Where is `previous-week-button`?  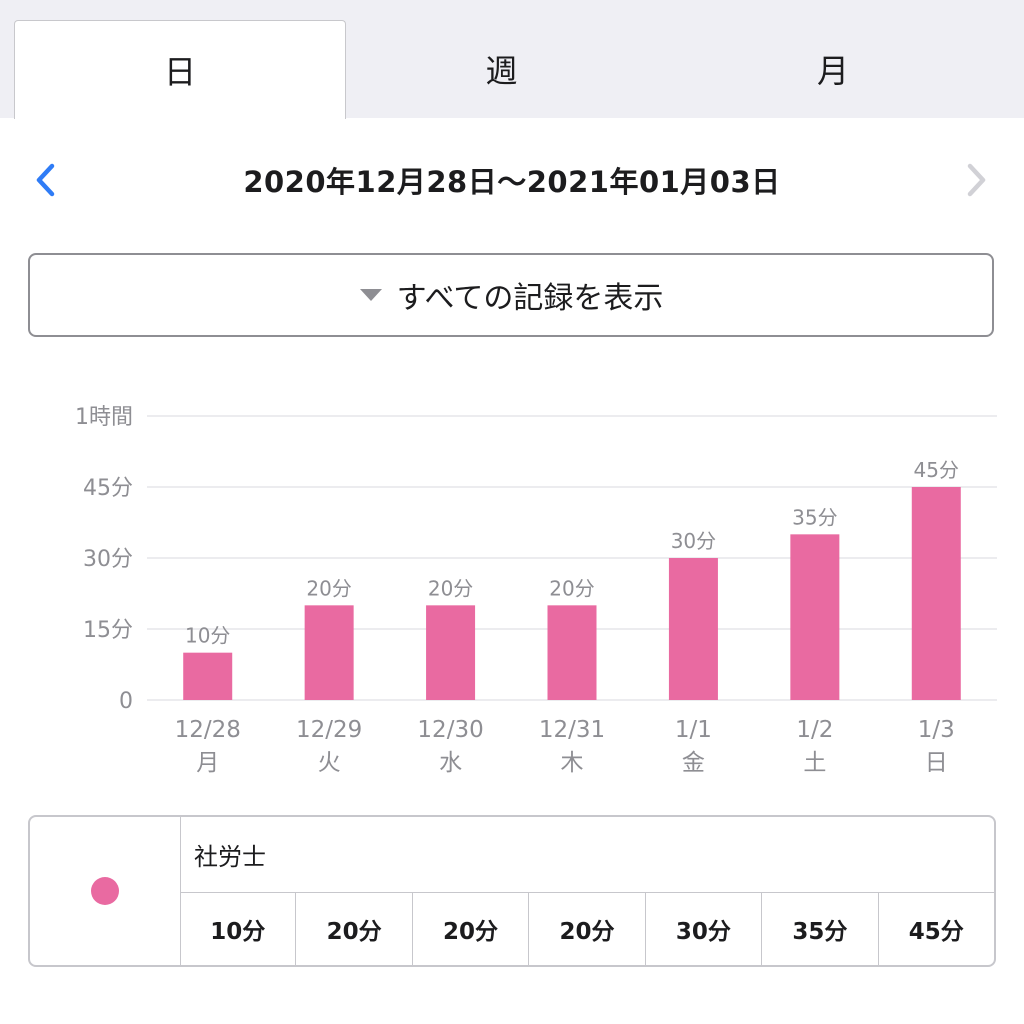 previous-week-button is located at coordinates (46, 180).